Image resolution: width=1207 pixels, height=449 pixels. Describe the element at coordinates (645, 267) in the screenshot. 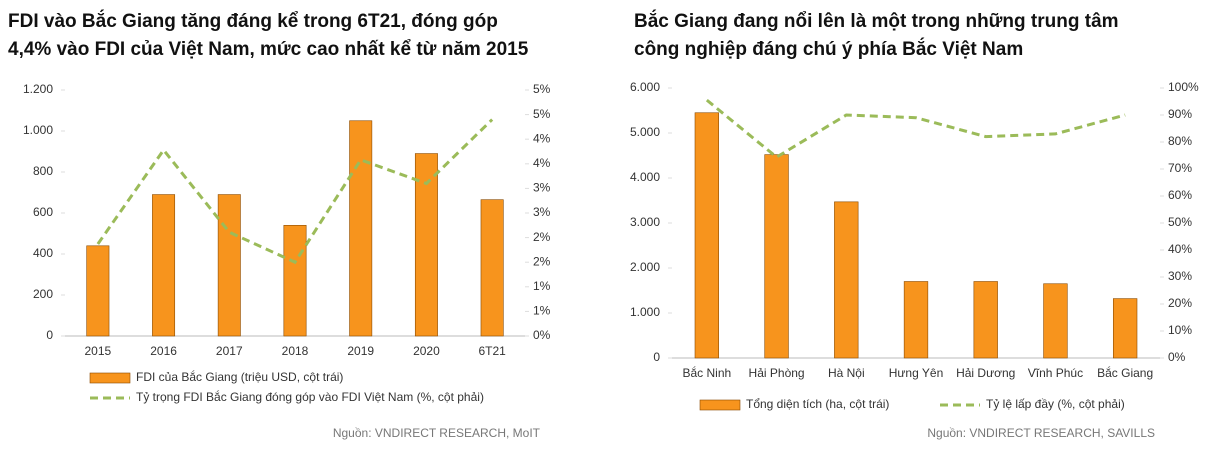

I see `y-tick-label: 2.000` at that location.